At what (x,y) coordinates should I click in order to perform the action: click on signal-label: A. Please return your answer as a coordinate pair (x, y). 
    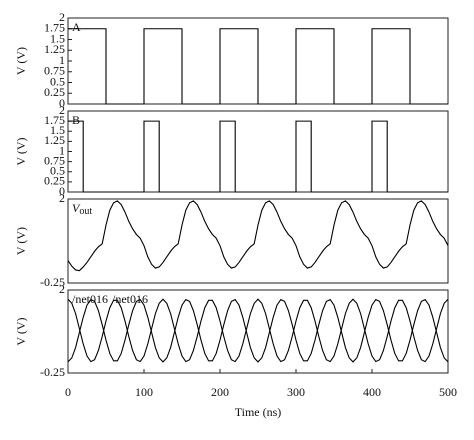
    Looking at the image, I should click on (76, 27).